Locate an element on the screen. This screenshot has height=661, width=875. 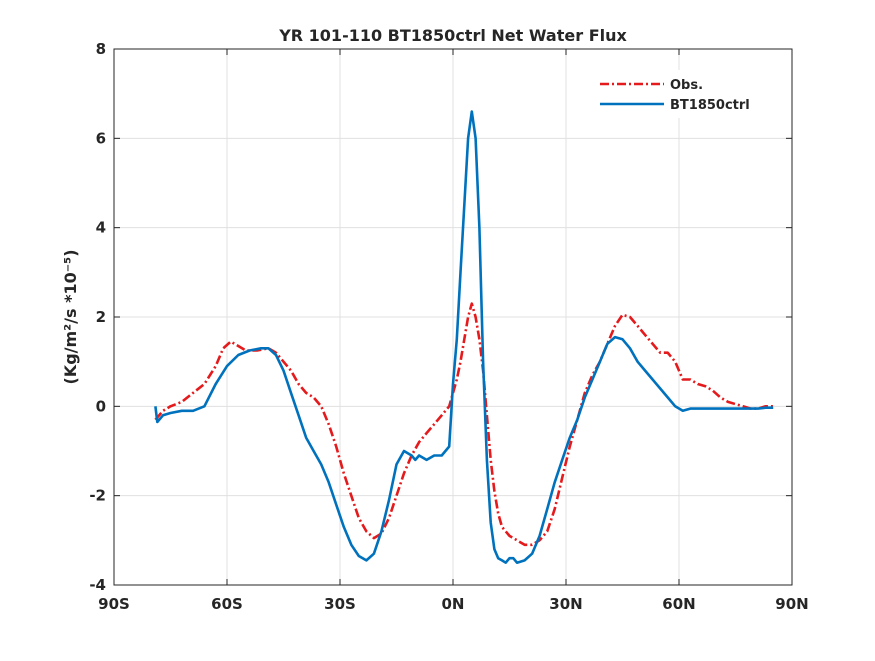
legend-label: BT1850ctrl is located at coordinates (710, 105).